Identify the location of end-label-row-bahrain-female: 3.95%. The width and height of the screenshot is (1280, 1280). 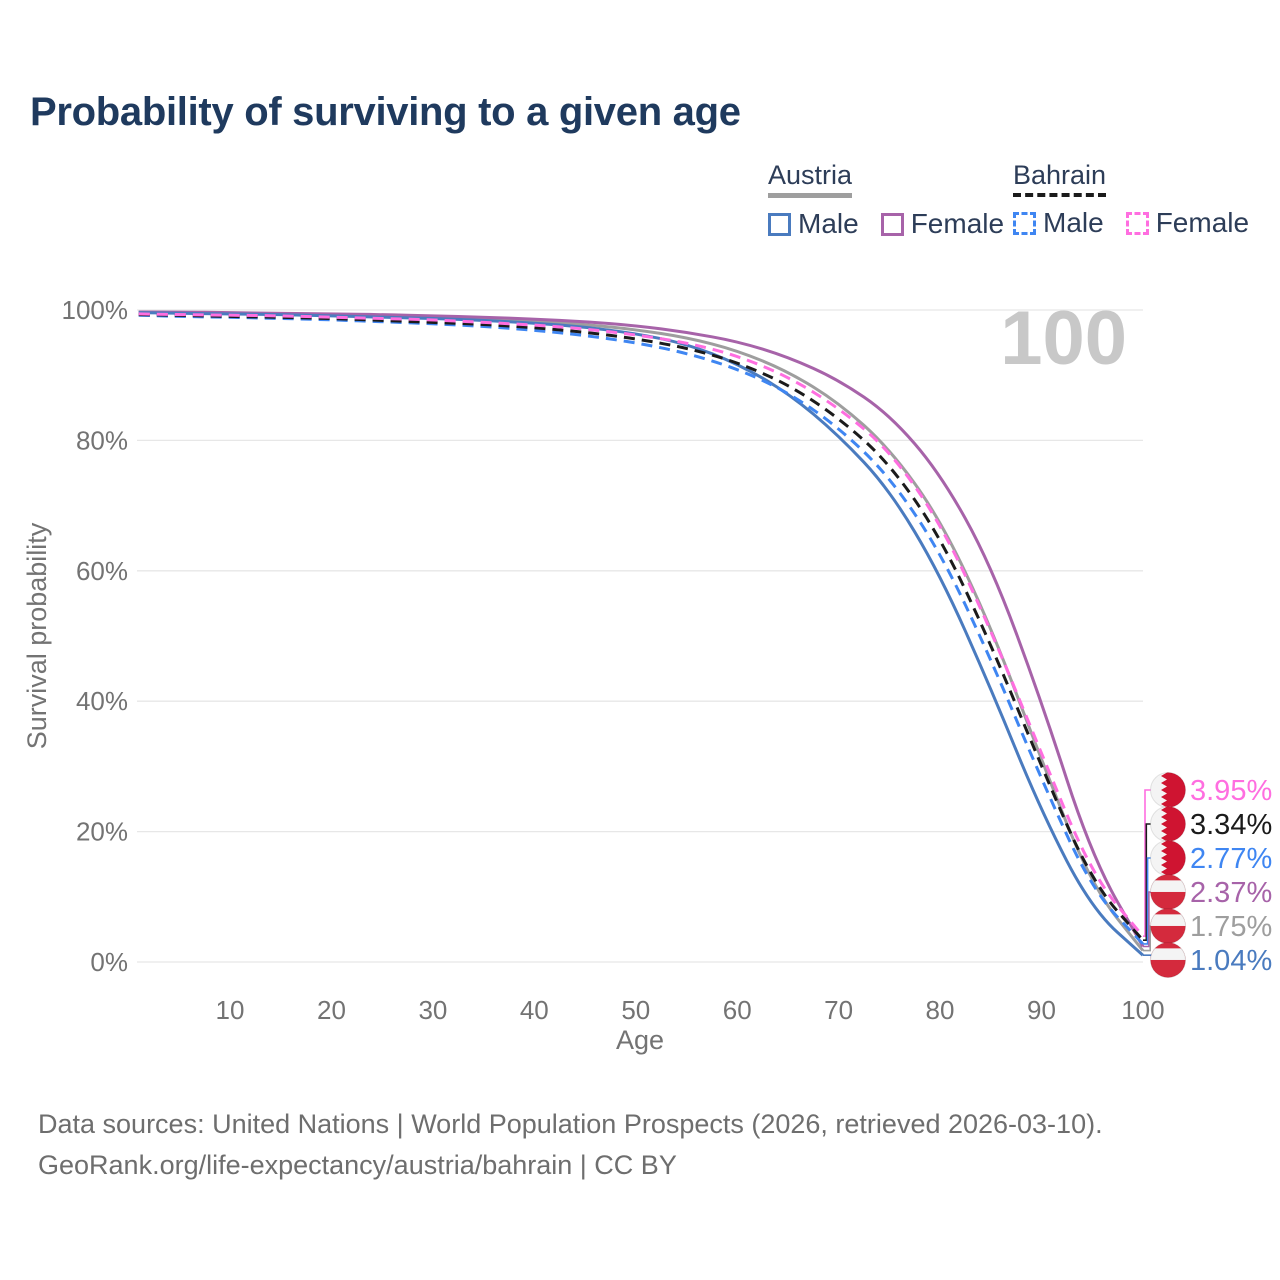
(1211, 790).